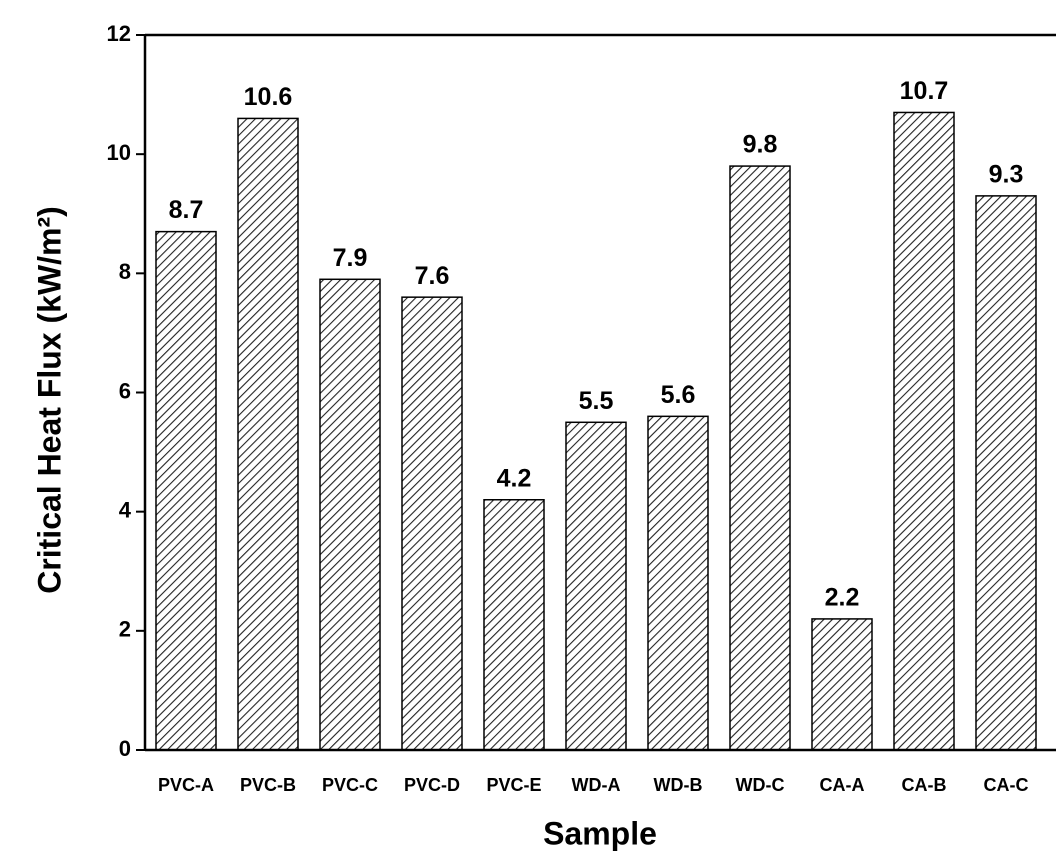 Image resolution: width=1056 pixels, height=862 pixels. Describe the element at coordinates (432, 785) in the screenshot. I see `x-tick-label: PVC-D` at that location.